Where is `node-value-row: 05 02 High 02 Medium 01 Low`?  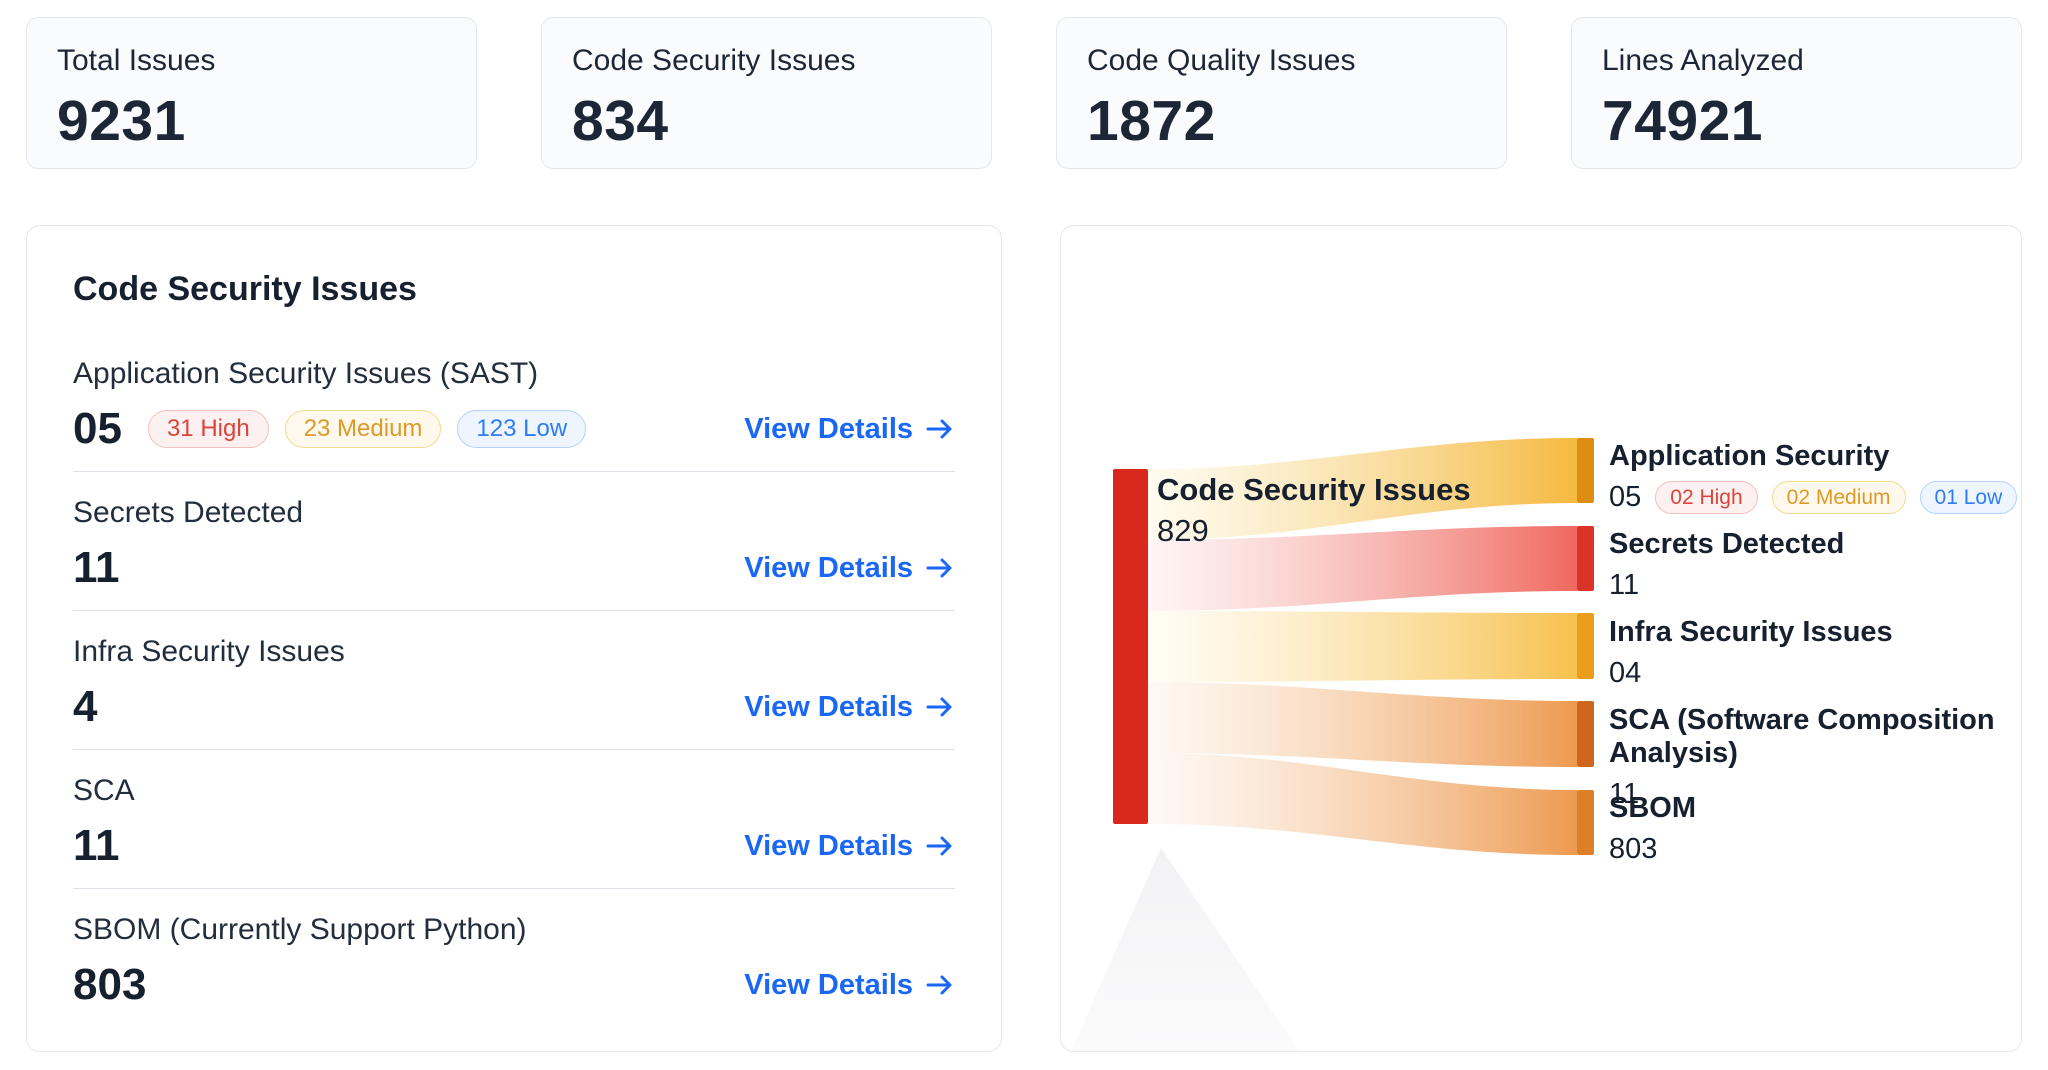
node-value-row: 05 02 High 02 Medium 01 Low is located at coordinates (1813, 497).